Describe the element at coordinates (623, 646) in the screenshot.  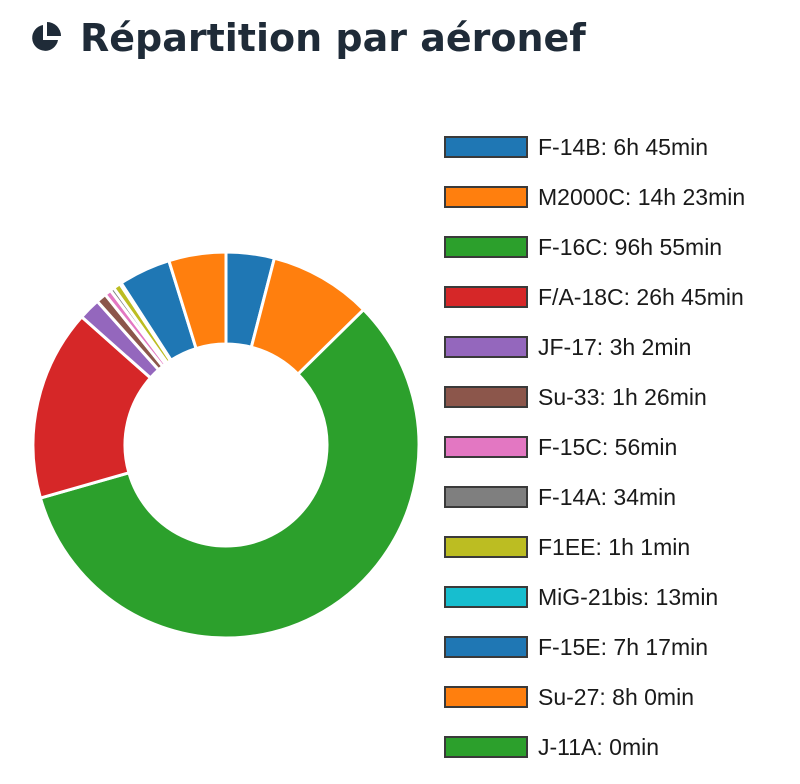
I see `legend-label: F-15E: 7h 17min` at that location.